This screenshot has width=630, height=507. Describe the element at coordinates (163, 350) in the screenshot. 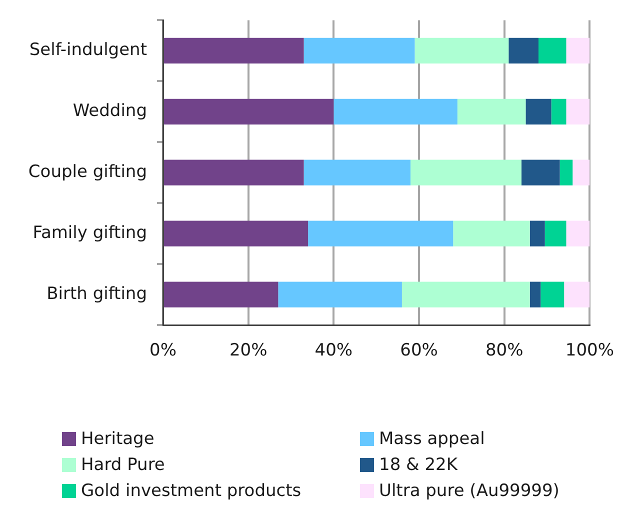

I see `x-tick-label: 0%` at that location.